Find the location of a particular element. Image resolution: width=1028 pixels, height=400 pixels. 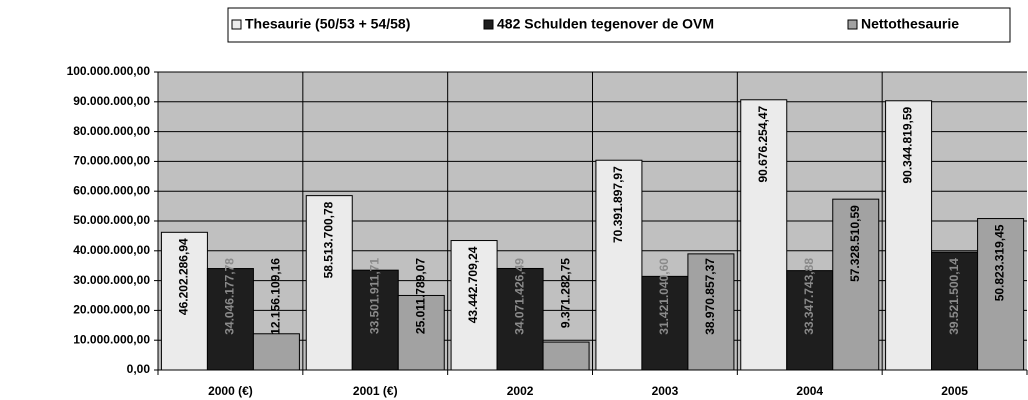

legend-label: 482 Schulden tegenover de OVM is located at coordinates (605, 24).